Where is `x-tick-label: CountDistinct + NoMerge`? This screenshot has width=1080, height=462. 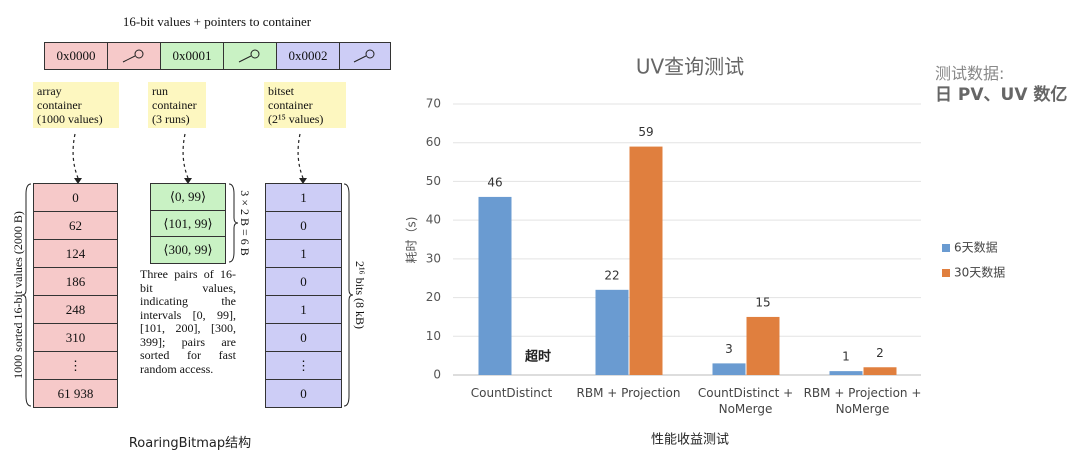
x-tick-label: CountDistinct + NoMerge is located at coordinates (745, 401).